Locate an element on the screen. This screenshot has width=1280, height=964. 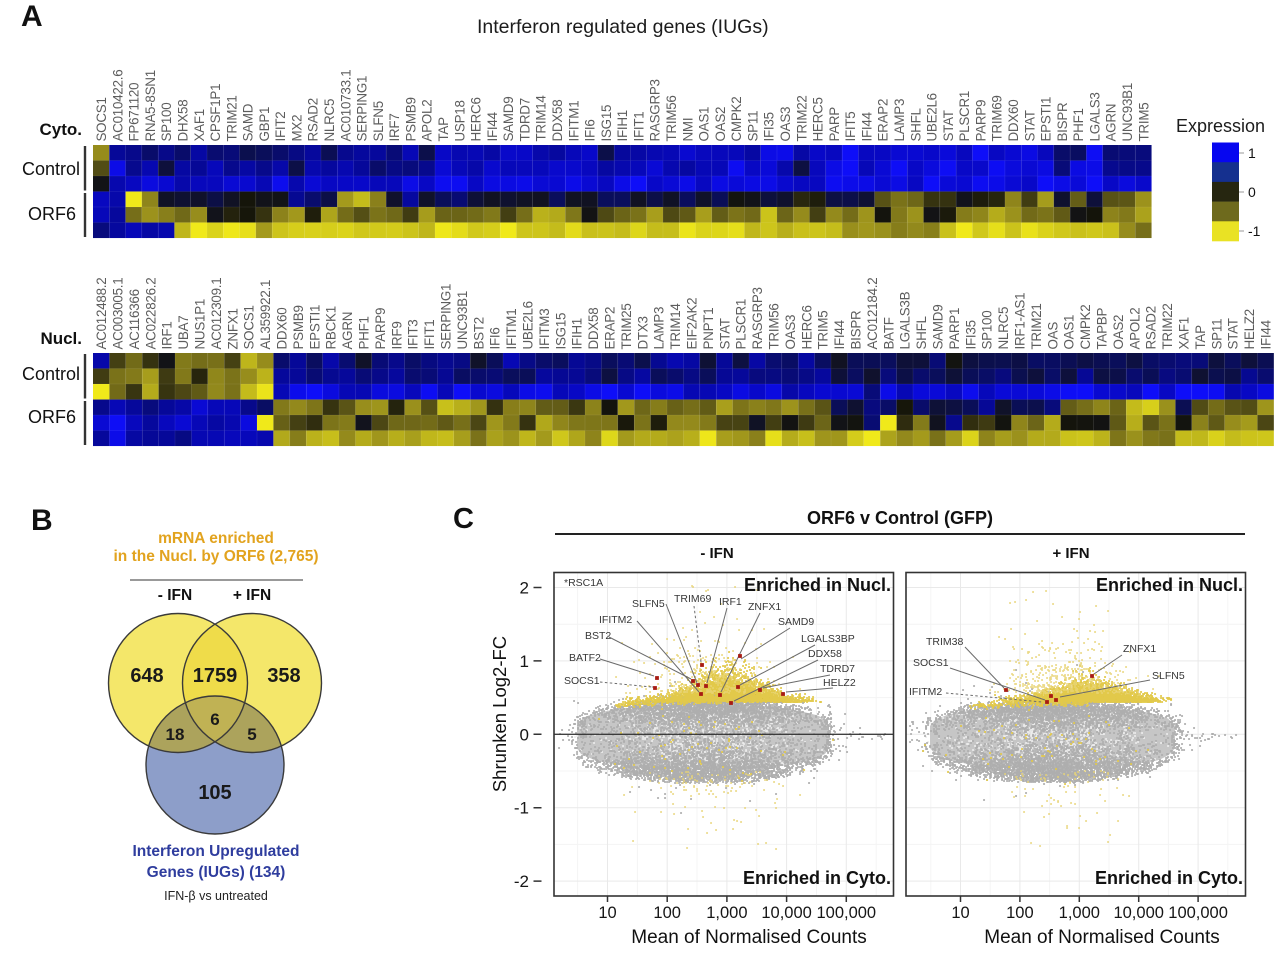
svg-text: BISPR is located at coordinates (1062, 122).